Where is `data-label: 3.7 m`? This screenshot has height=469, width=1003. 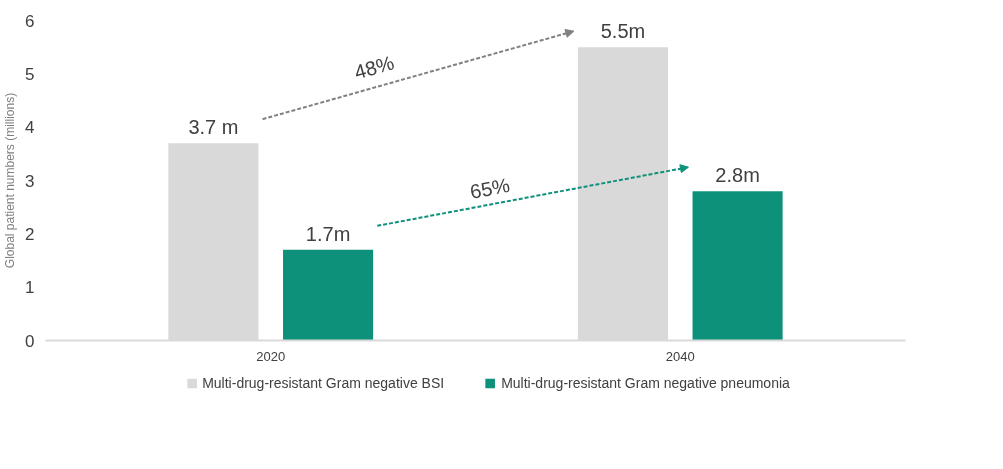 data-label: 3.7 m is located at coordinates (213, 127).